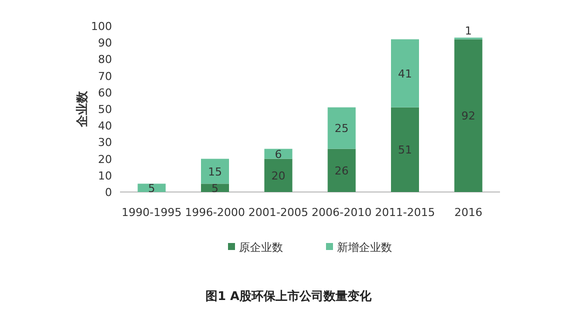 The height and width of the screenshot is (330, 577). What do you see at coordinates (278, 154) in the screenshot?
I see `data-label: 6` at bounding box center [278, 154].